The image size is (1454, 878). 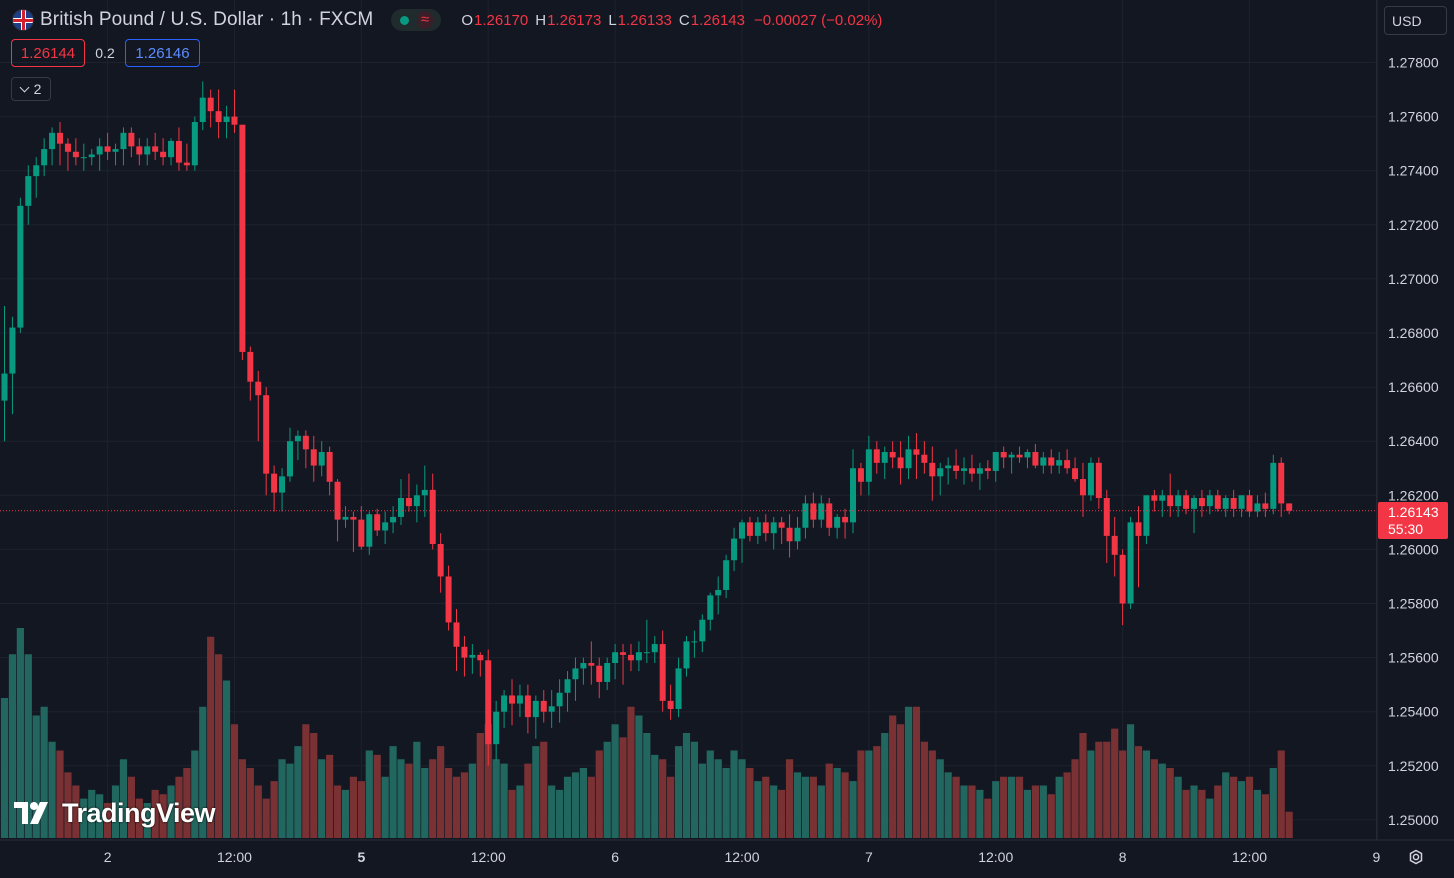 What do you see at coordinates (48, 53) in the screenshot?
I see `sell-button: 1.26144` at bounding box center [48, 53].